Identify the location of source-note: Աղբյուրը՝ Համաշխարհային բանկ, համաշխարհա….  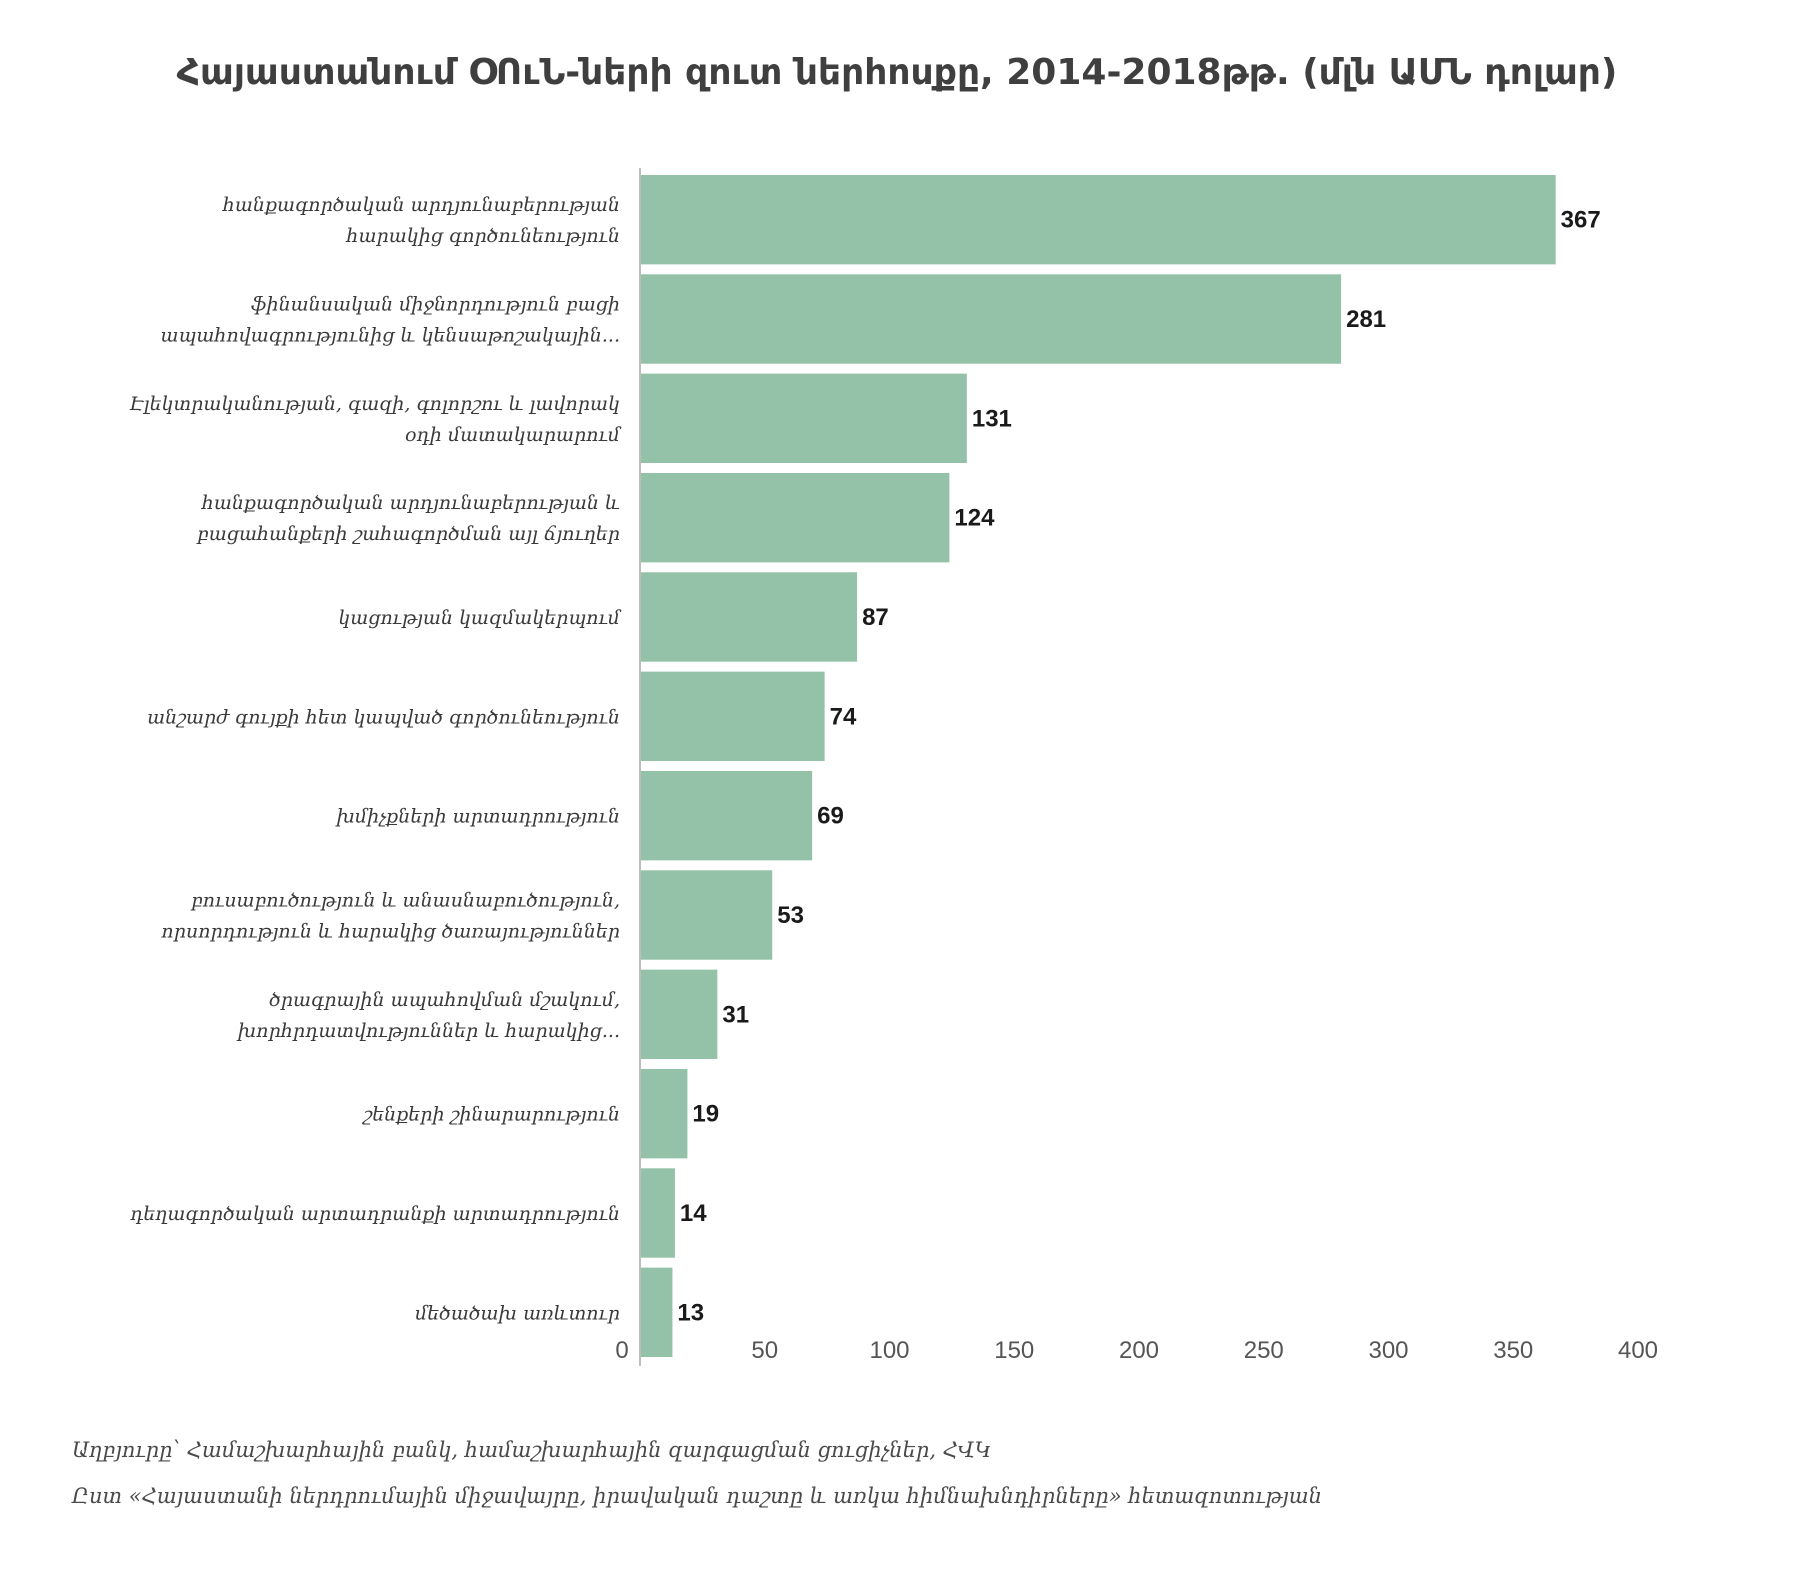
(532, 1450).